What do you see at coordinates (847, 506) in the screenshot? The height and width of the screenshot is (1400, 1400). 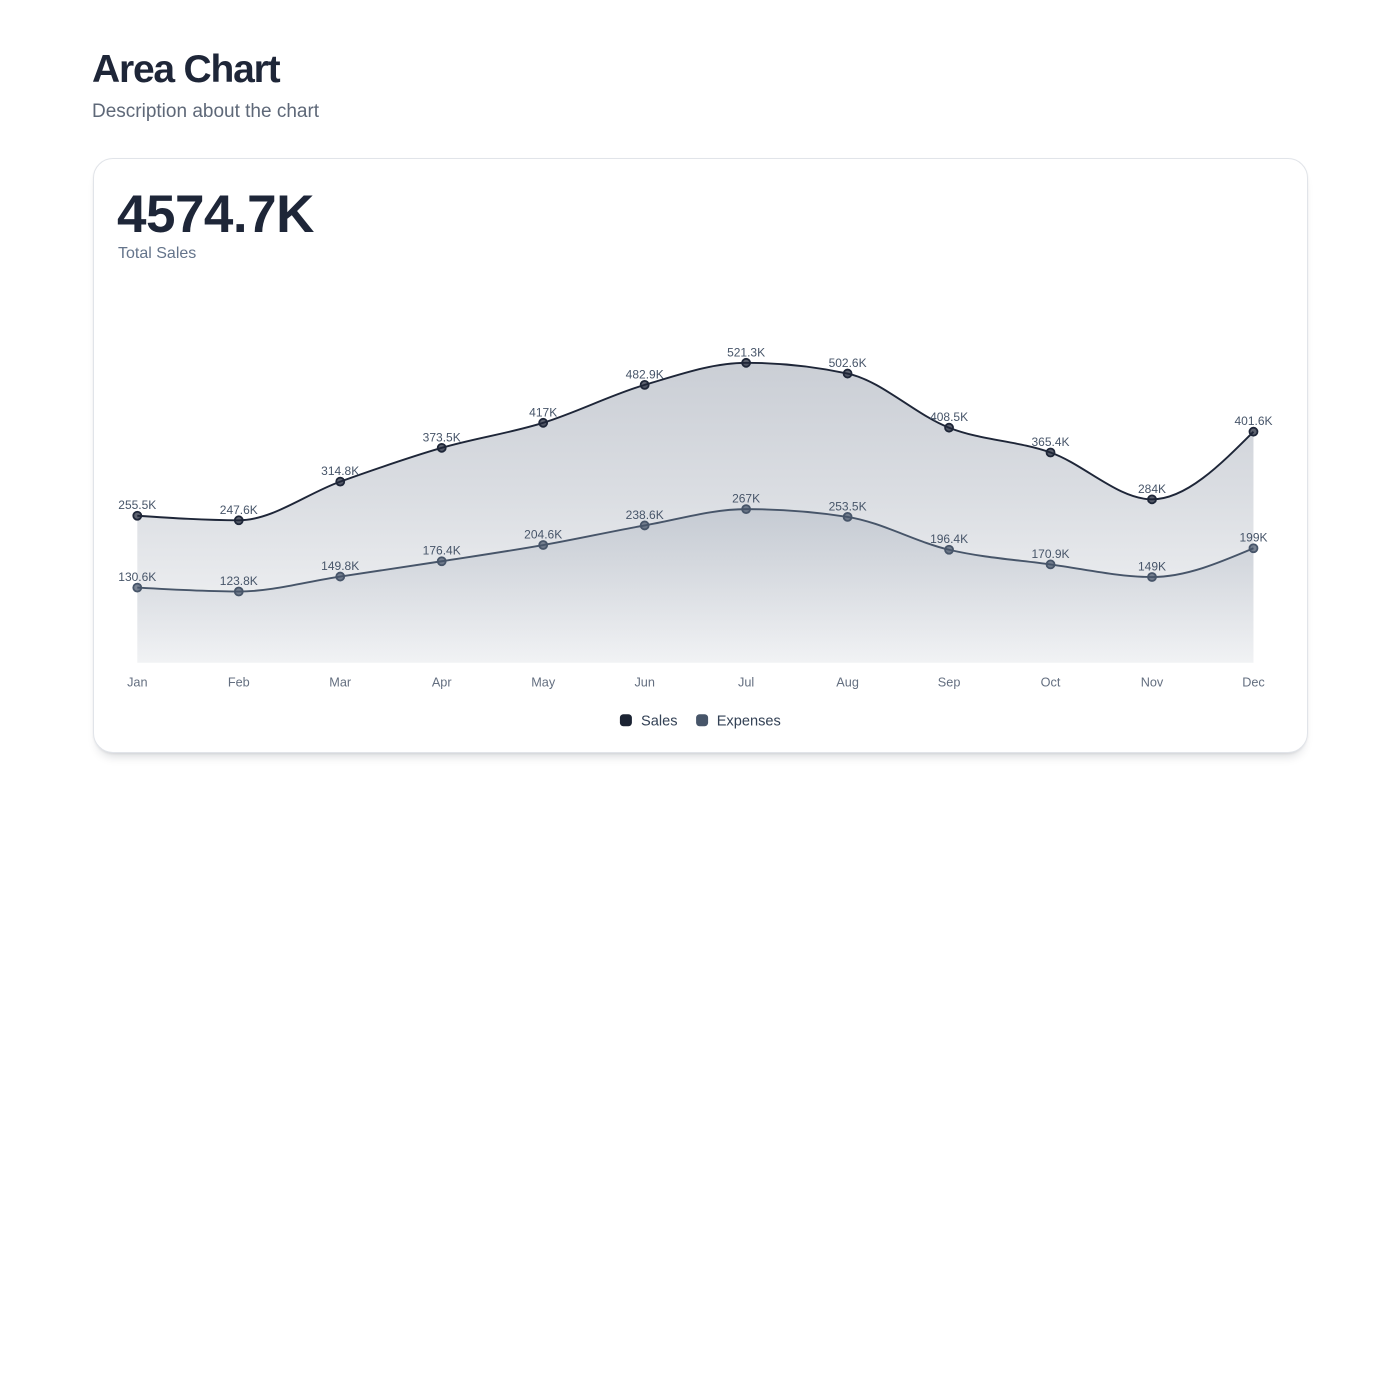 I see `svg-text: 253.5K` at bounding box center [847, 506].